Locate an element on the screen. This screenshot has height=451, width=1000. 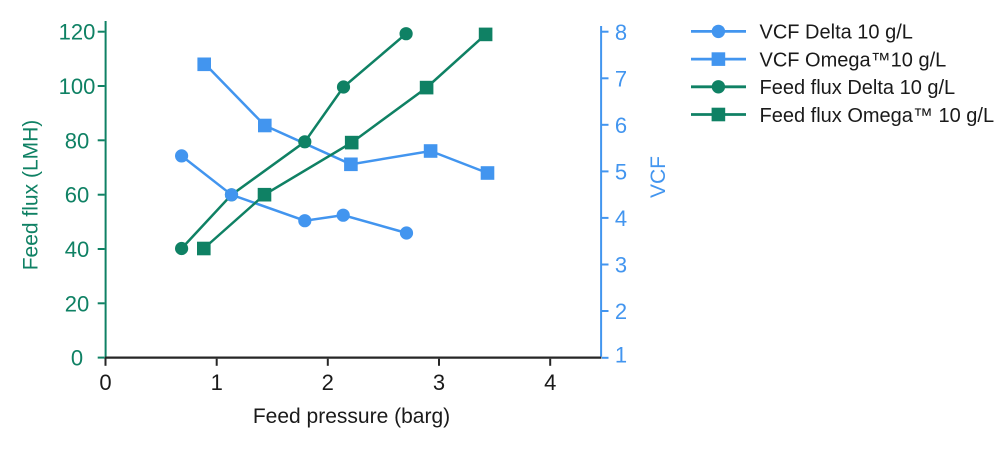
svg-text: 8 is located at coordinates (621, 32).